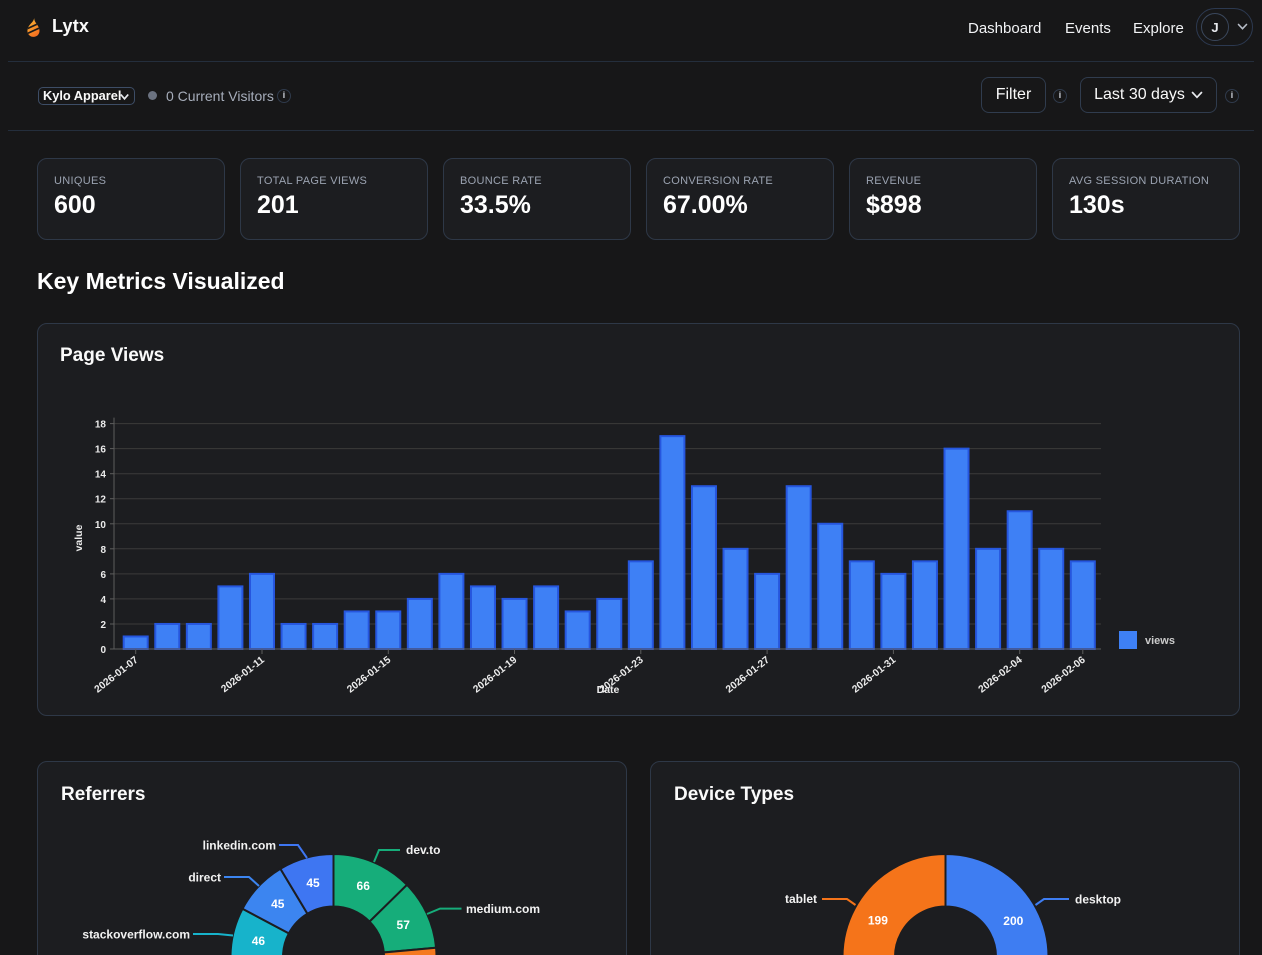  Describe the element at coordinates (243, 674) in the screenshot. I see `svg-text: 2026-01-11` at that location.